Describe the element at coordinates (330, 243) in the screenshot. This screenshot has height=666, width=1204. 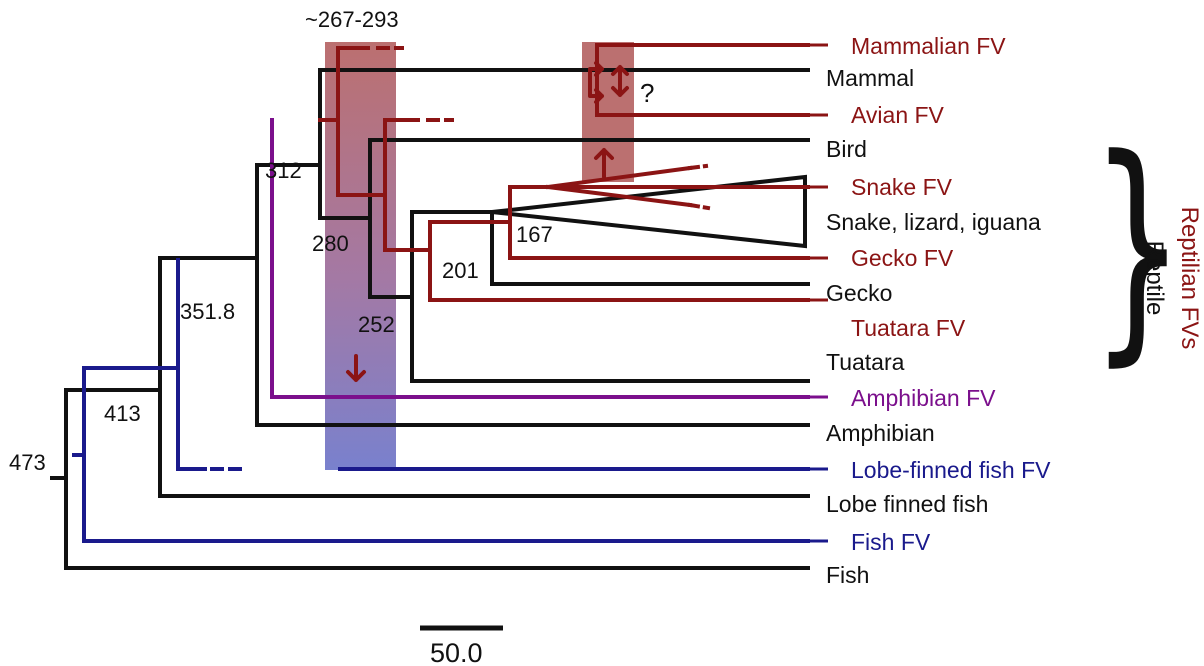
I see `node-age-280: 280` at that location.